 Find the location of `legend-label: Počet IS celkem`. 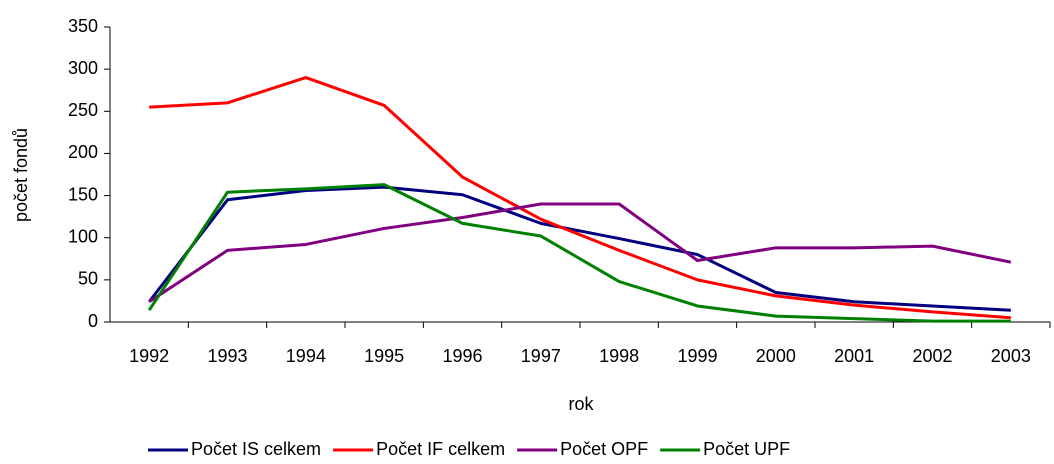

legend-label: Počet IS celkem is located at coordinates (256, 449).